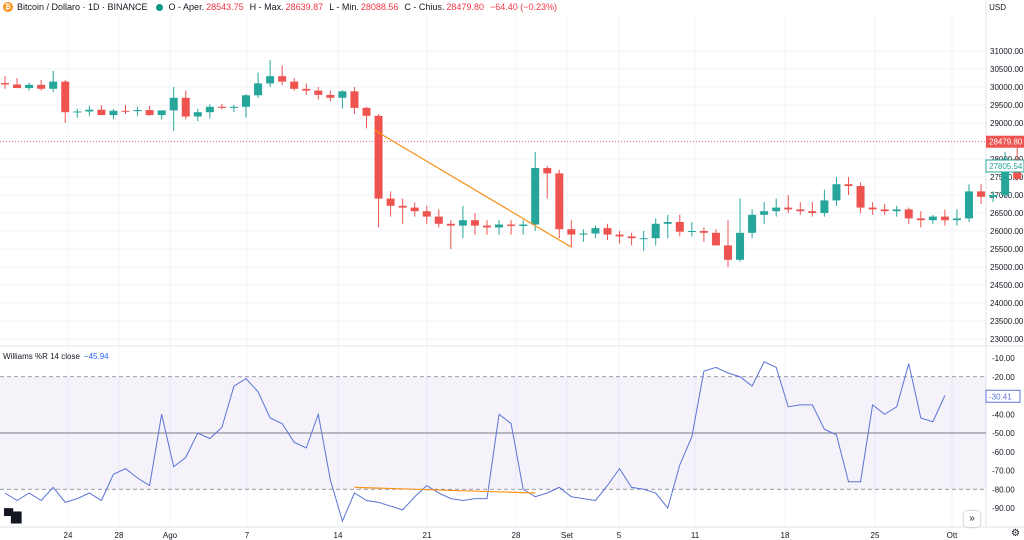 This screenshot has width=1024, height=540. I want to click on wr-tick-label: -60.00, so click(1003, 452).